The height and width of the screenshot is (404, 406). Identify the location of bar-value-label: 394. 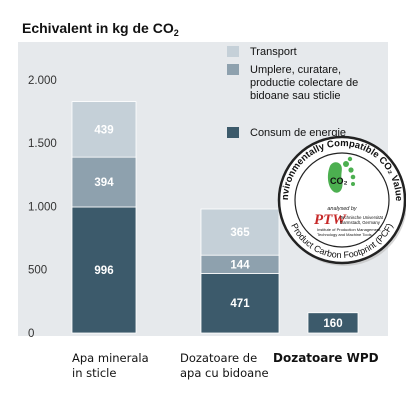
(104, 183).